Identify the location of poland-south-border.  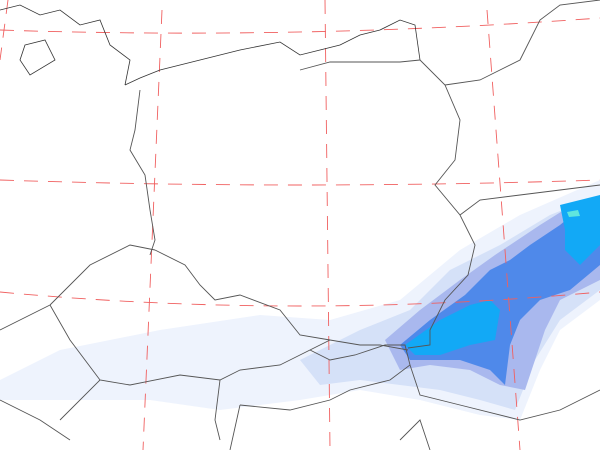
(281, 300).